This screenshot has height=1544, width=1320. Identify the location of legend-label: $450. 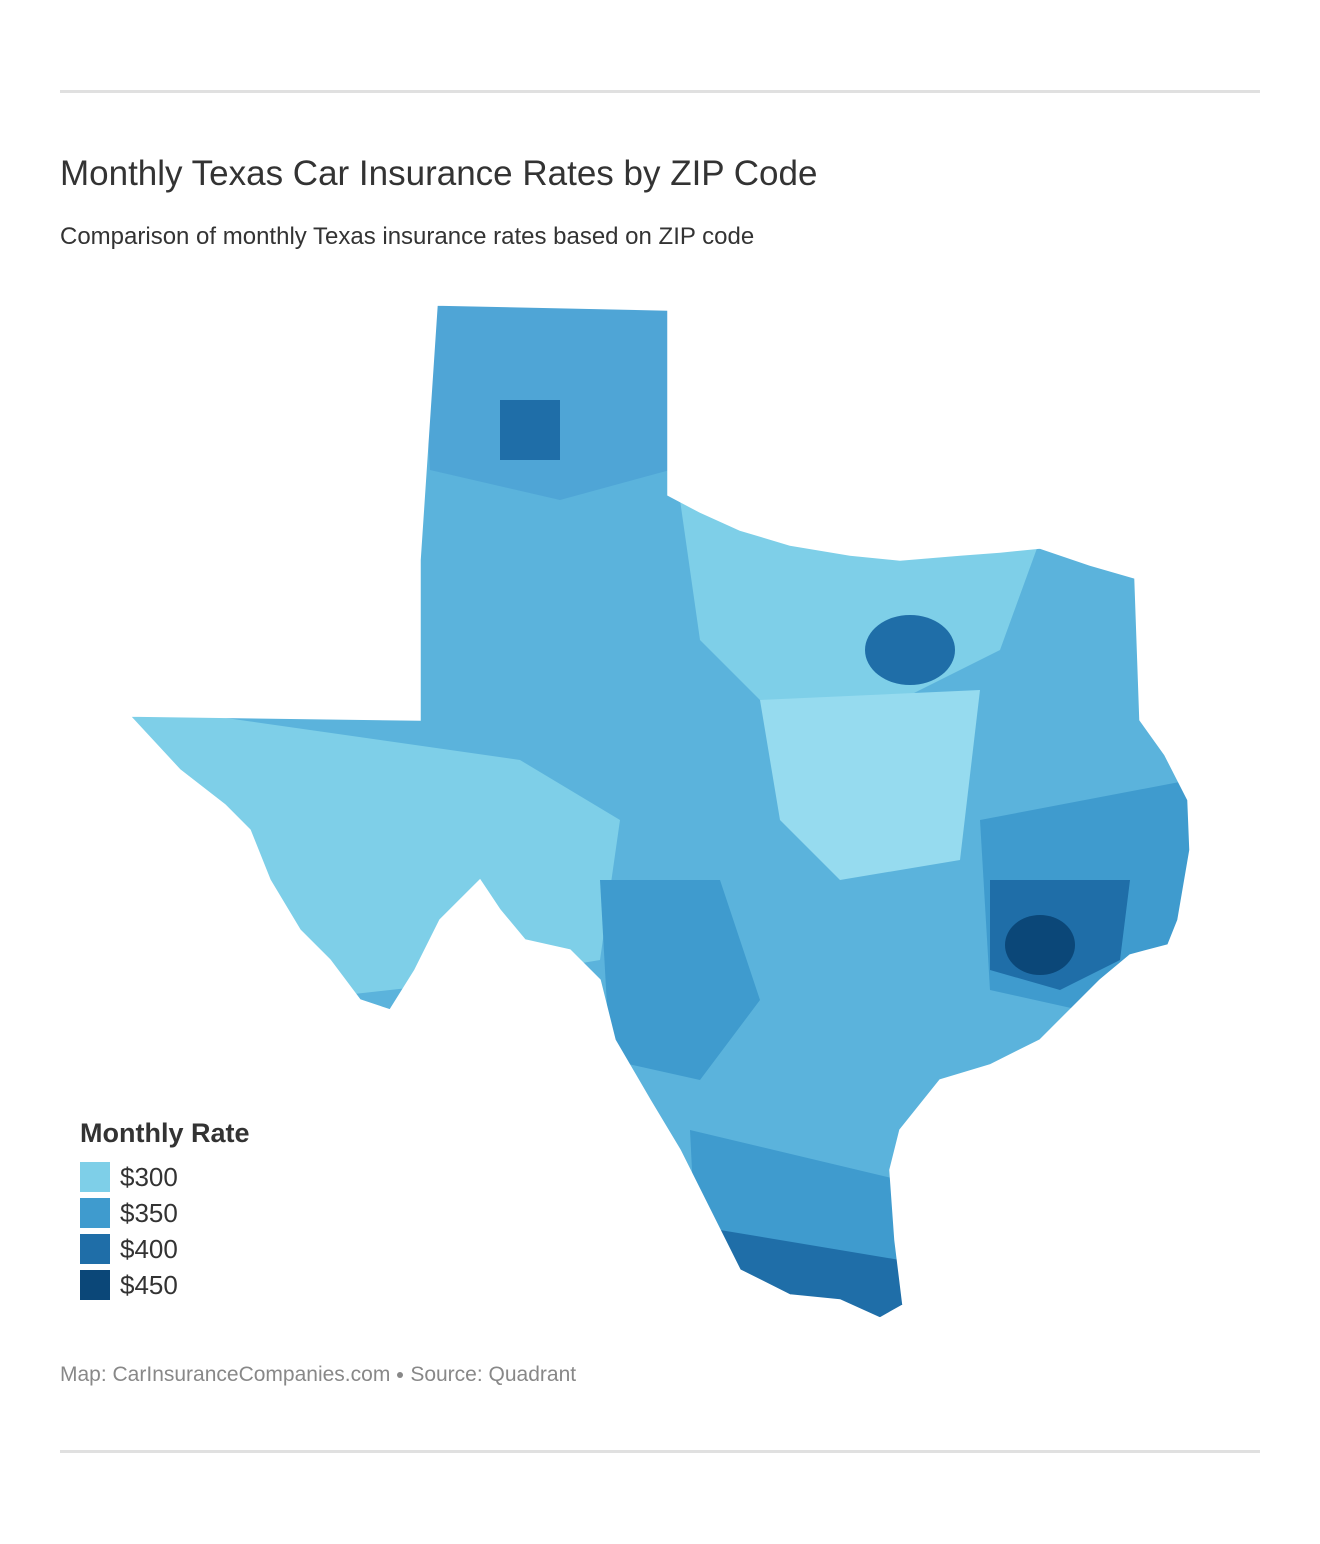
(149, 1284).